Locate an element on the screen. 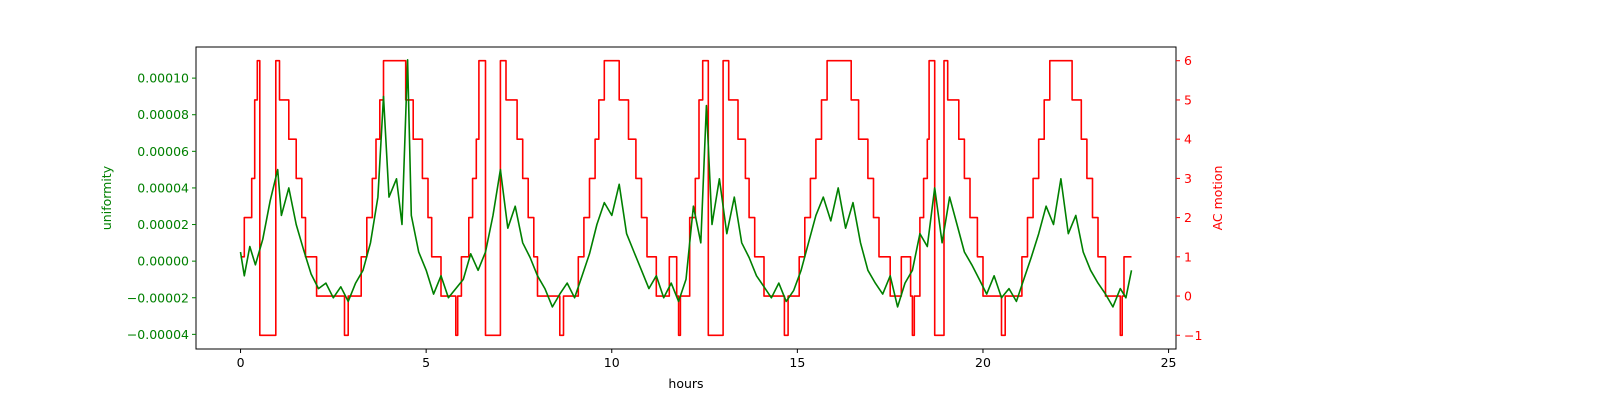 The width and height of the screenshot is (1600, 400). y-left-tick-label: 0.00000 is located at coordinates (163, 261).